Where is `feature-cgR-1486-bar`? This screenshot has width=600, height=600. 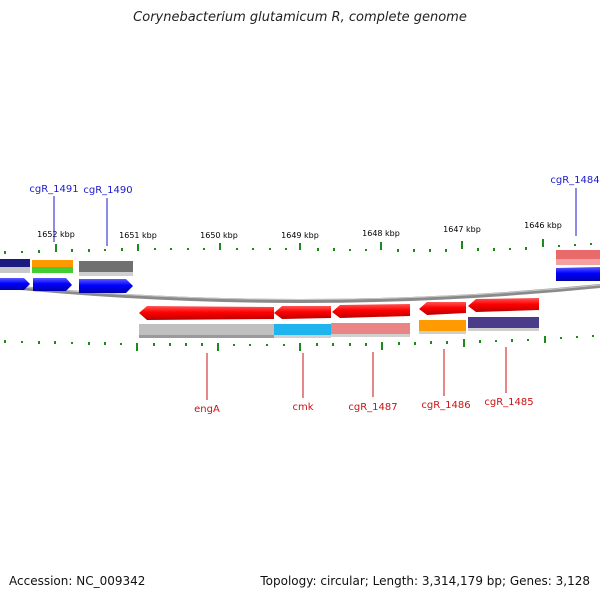
feature-cgR-1486-bar is located at coordinates (442, 326).